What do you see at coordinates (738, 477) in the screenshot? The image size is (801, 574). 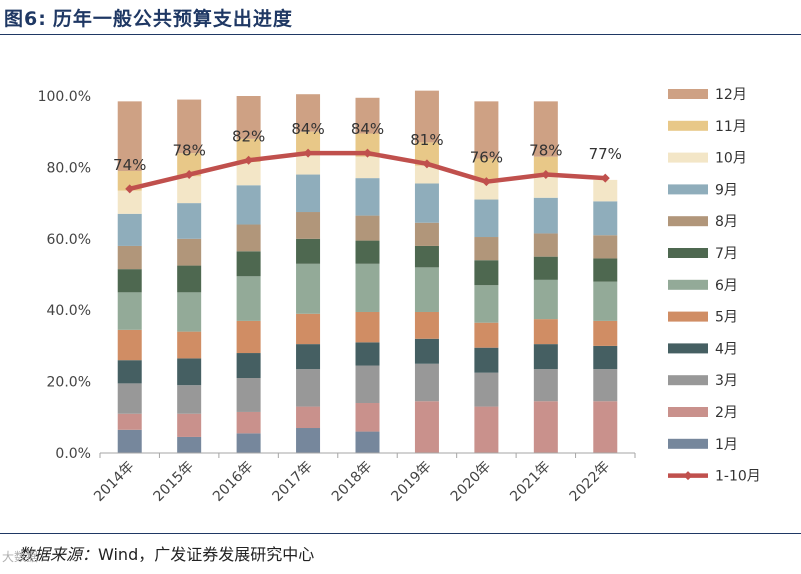 I see `legend-label: 1-10月` at bounding box center [738, 477].